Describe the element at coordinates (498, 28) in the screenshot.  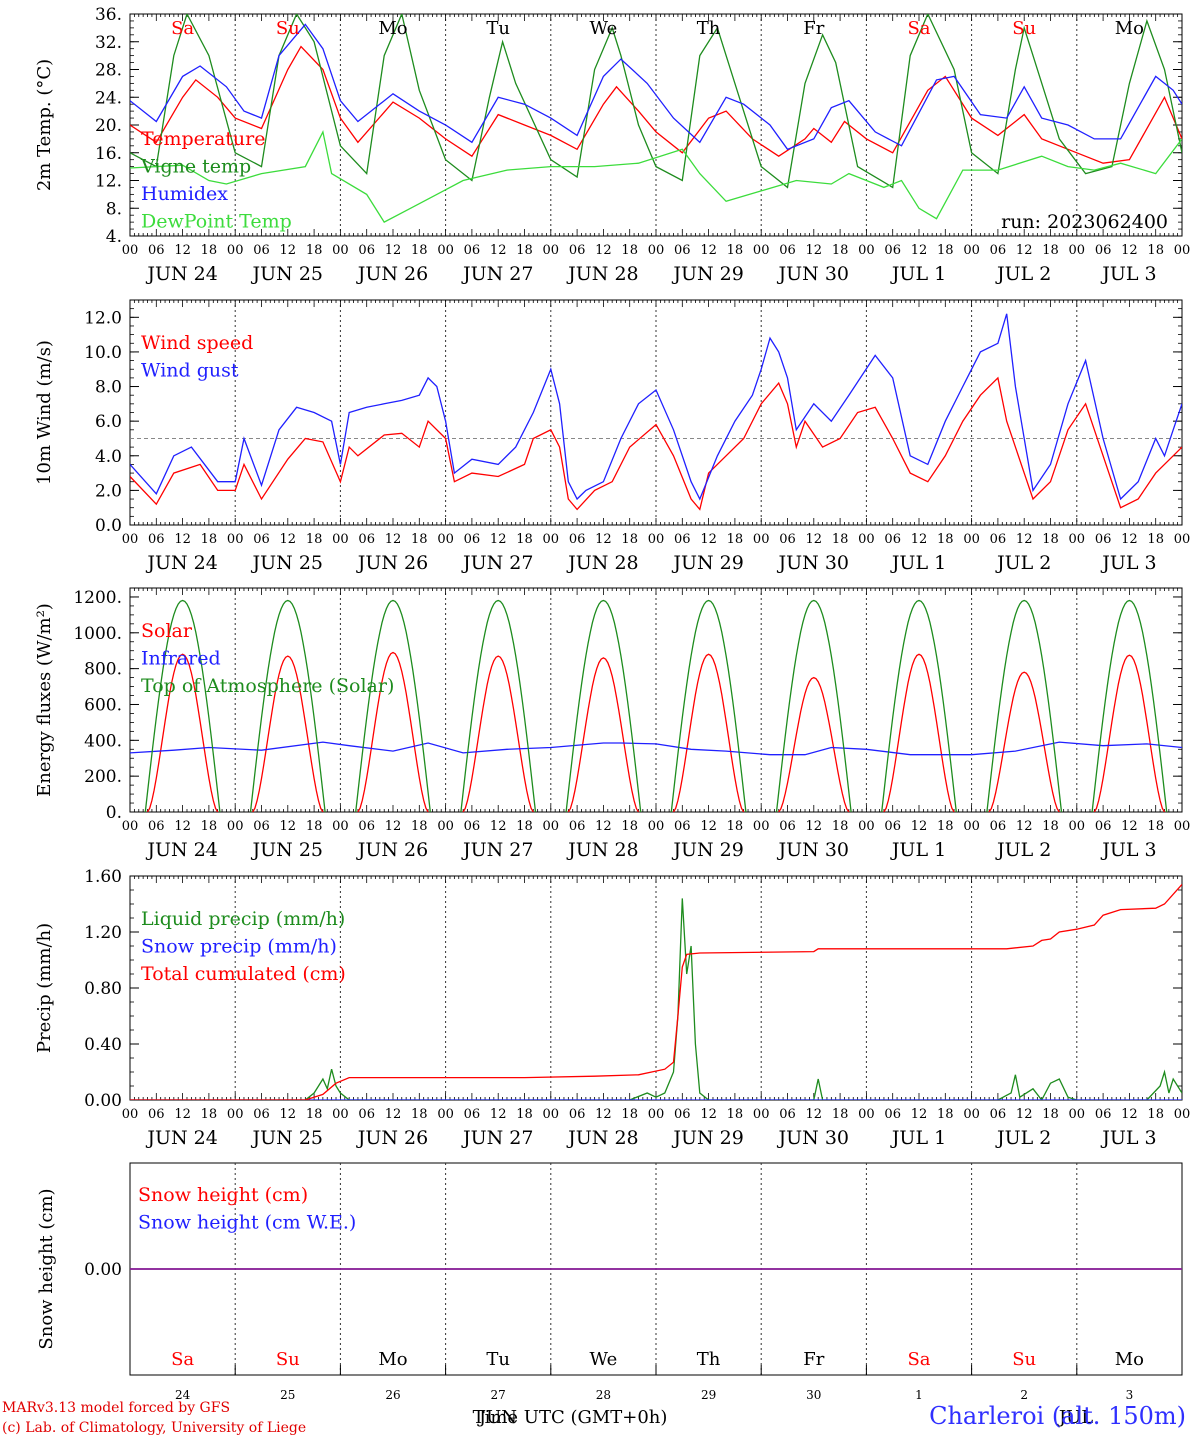
I see `weekday-label: Tu` at that location.